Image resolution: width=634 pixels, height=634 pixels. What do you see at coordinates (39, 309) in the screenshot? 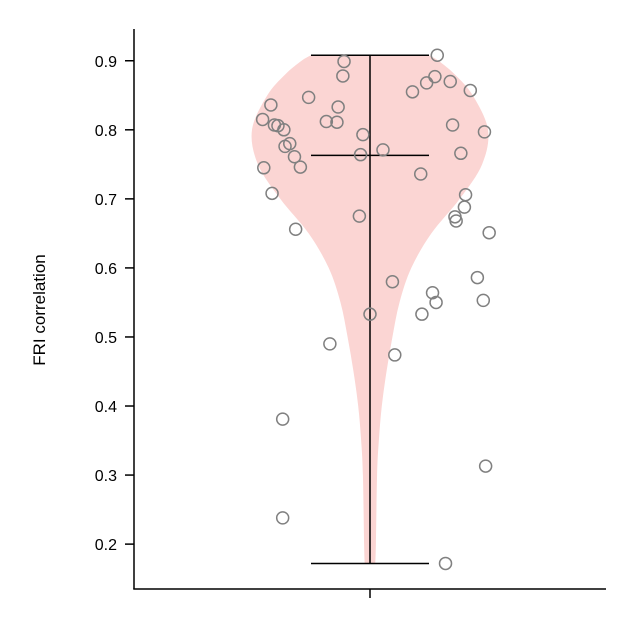
I see `y-axis-label: FRI correlation` at bounding box center [39, 309].